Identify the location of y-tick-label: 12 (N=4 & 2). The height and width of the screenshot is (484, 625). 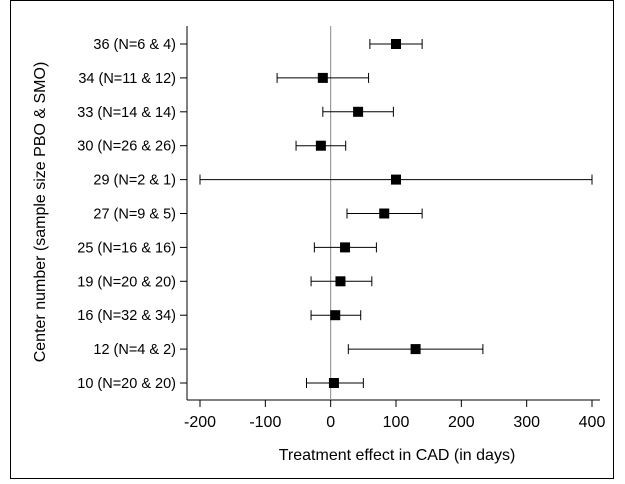
(134, 350).